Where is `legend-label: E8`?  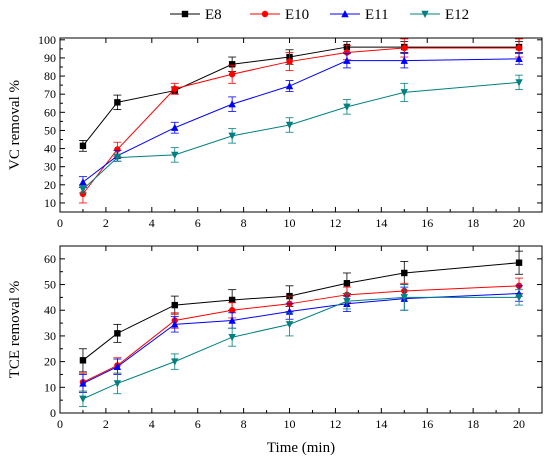 legend-label: E8 is located at coordinates (213, 15).